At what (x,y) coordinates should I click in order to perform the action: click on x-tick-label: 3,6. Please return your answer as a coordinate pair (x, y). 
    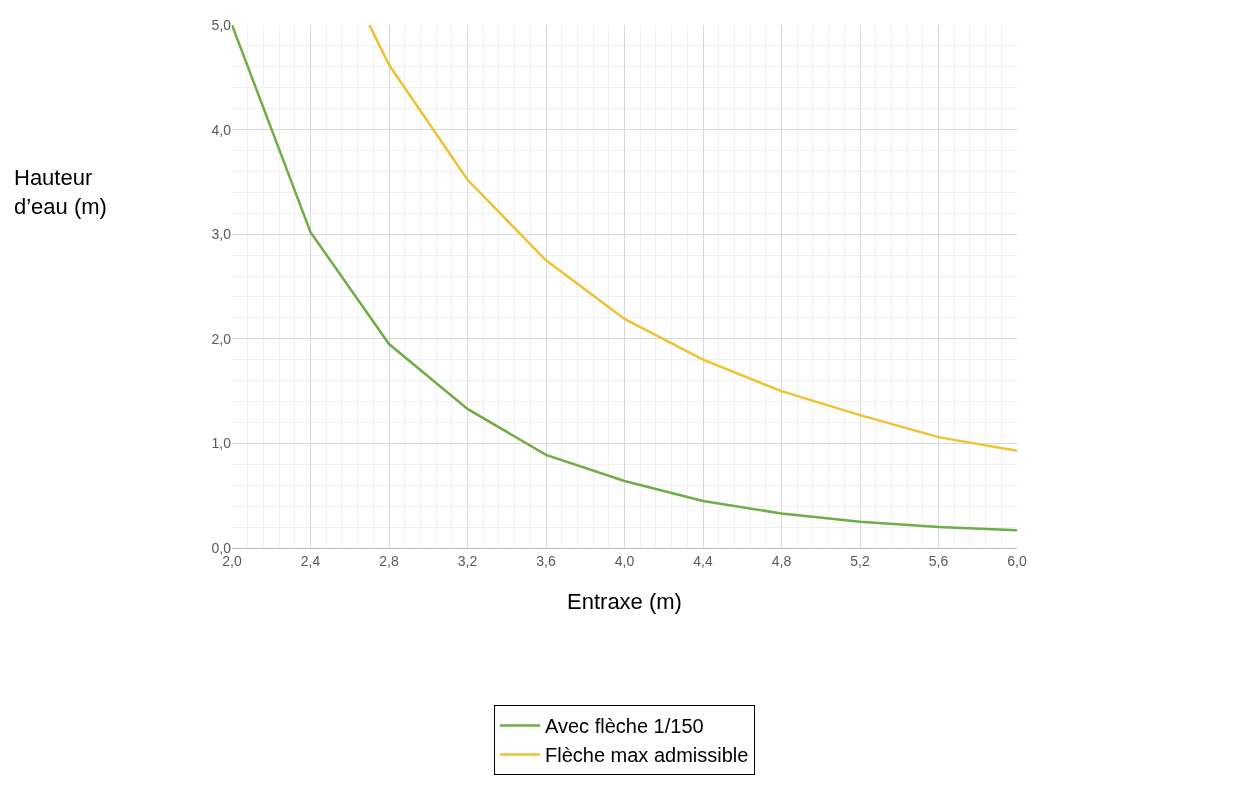
    Looking at the image, I should click on (546, 560).